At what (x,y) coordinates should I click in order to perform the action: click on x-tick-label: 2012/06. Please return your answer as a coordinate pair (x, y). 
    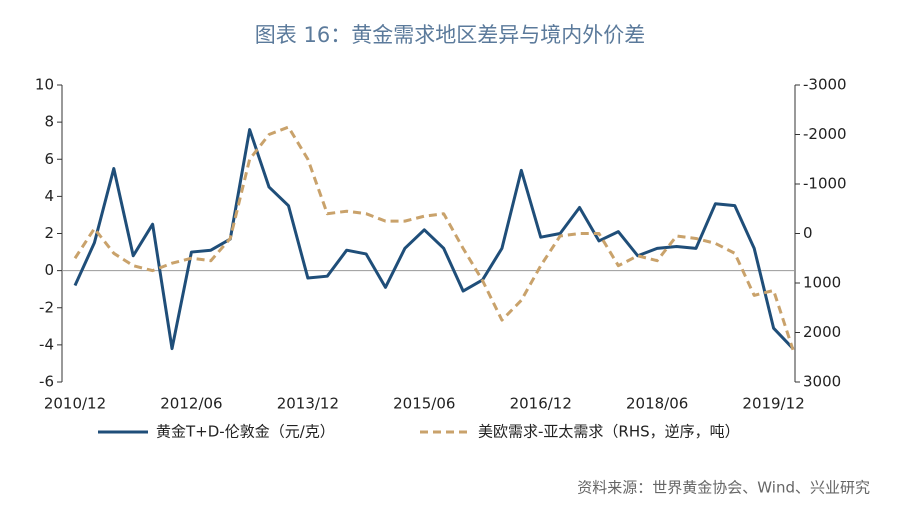
    Looking at the image, I should click on (191, 404).